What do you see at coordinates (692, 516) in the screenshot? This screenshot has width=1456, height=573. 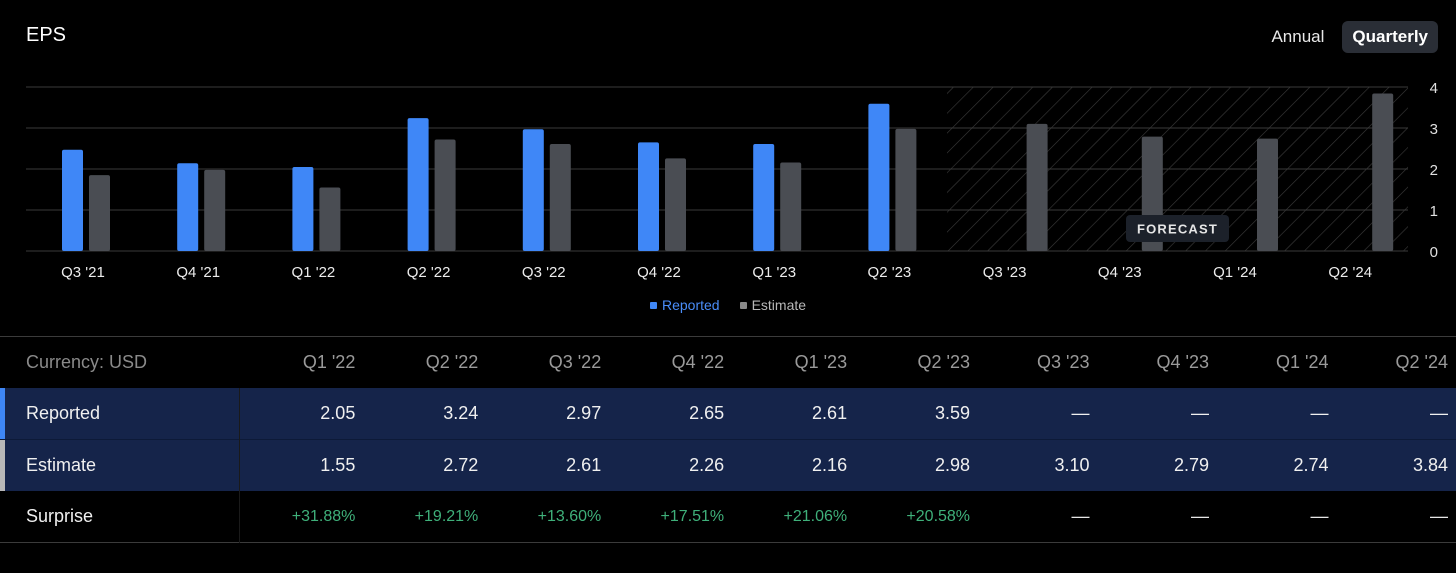 I see `table-cell: +17.51%` at bounding box center [692, 516].